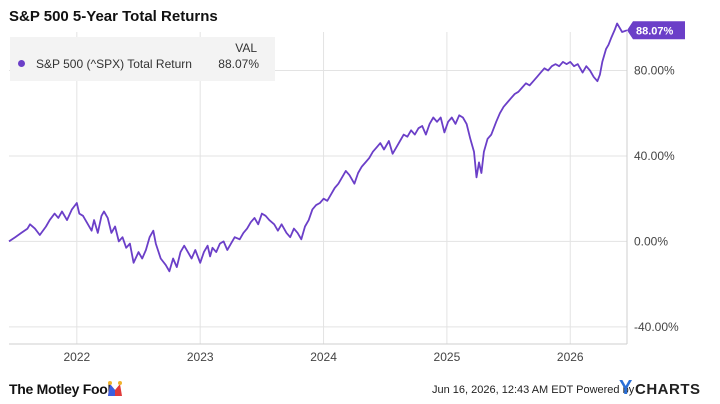  I want to click on x-tick-label: 2026, so click(570, 357).